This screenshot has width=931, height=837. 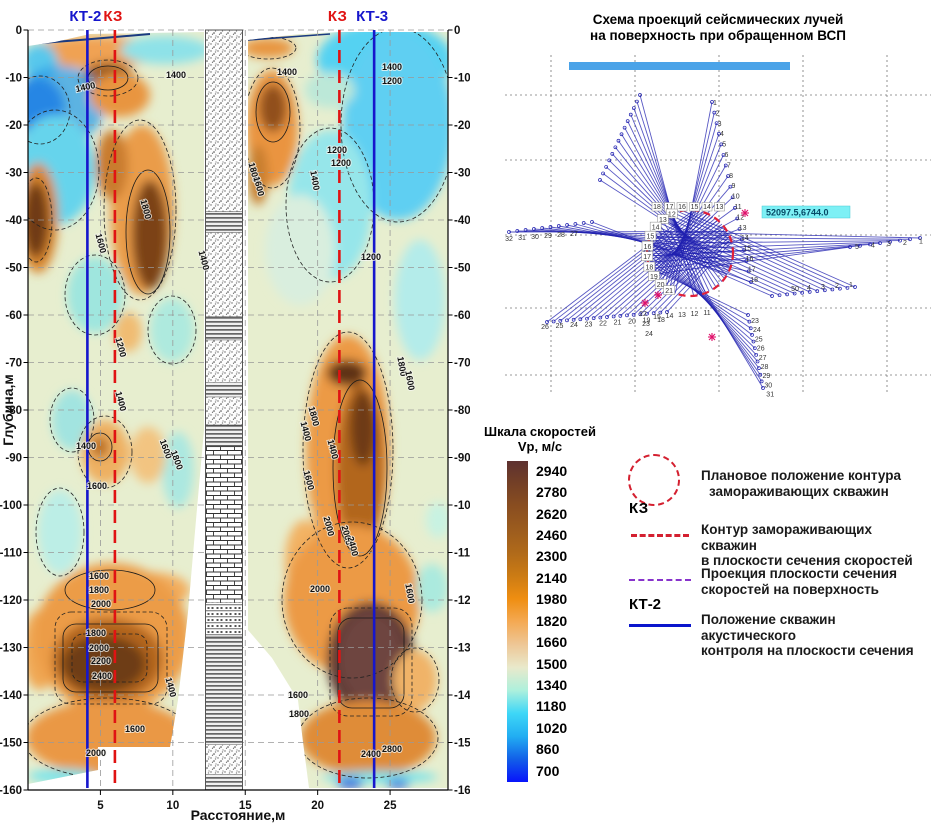 I want to click on y-tick-label-right: -160, so click(x=462, y=791).